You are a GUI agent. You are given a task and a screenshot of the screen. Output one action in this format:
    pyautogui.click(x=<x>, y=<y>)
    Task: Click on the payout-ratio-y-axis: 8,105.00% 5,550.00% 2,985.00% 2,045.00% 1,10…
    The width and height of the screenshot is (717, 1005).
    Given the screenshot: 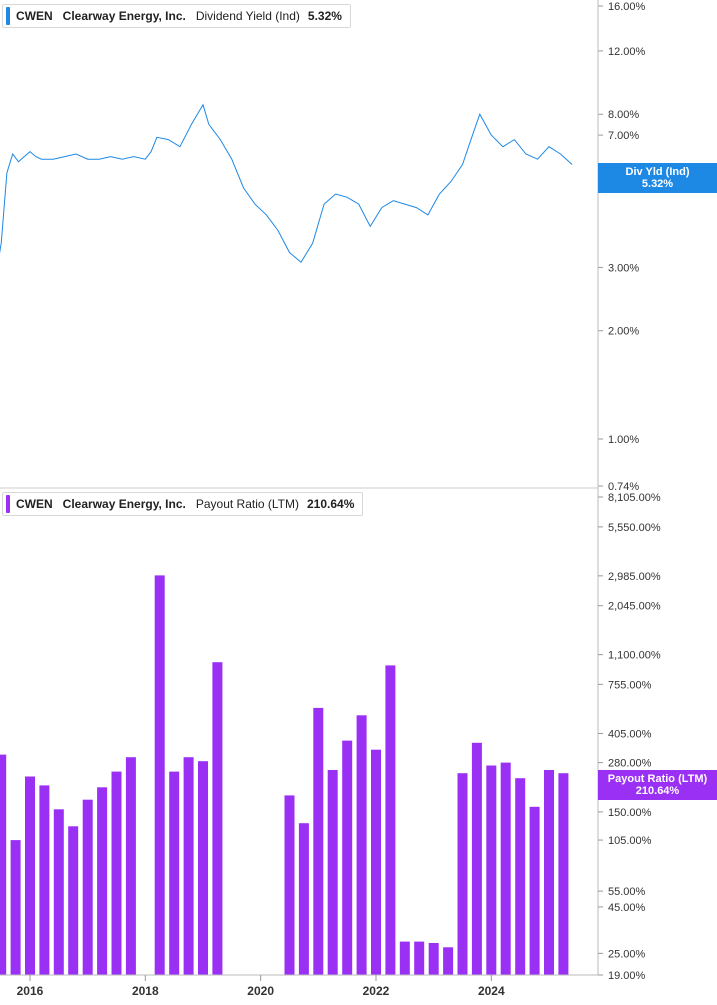 What is the action you would take?
    pyautogui.click(x=629, y=737)
    